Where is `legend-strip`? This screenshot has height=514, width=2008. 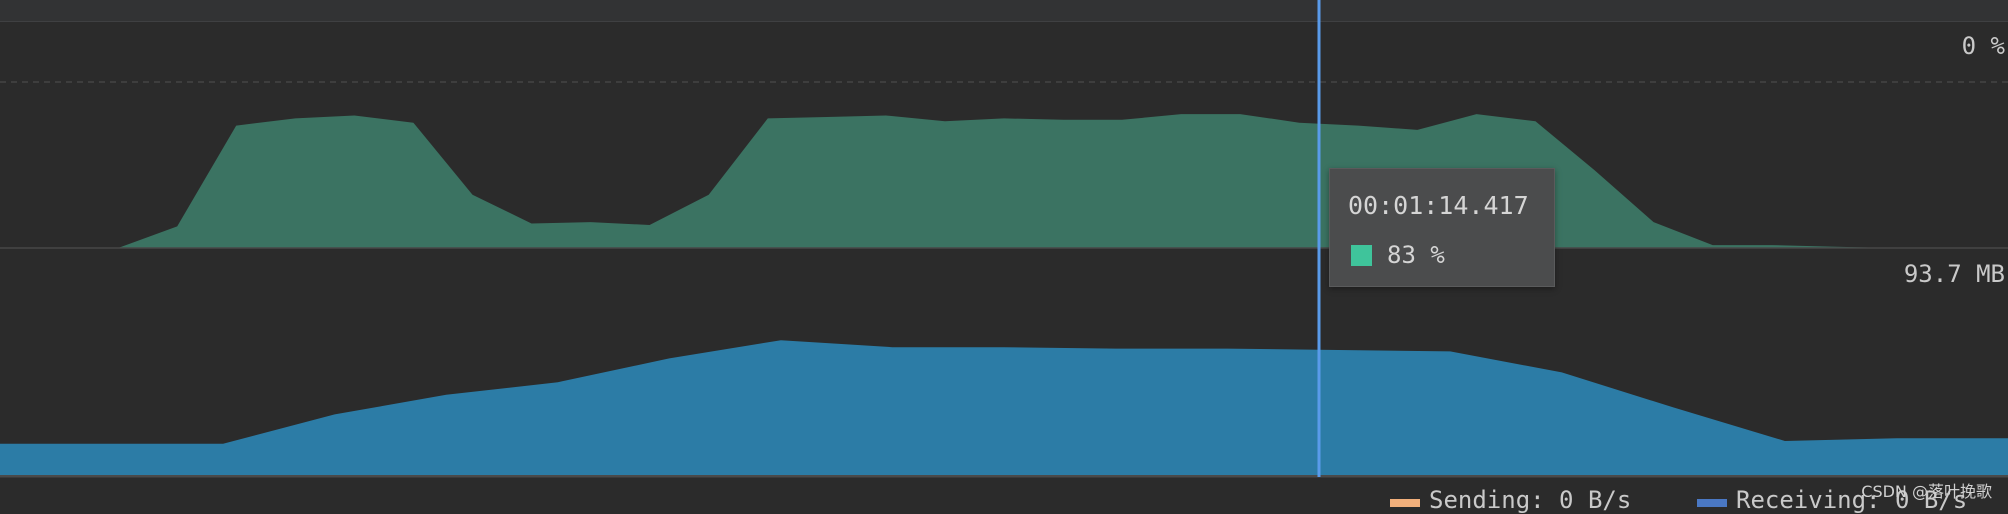 legend-strip is located at coordinates (1004, 493).